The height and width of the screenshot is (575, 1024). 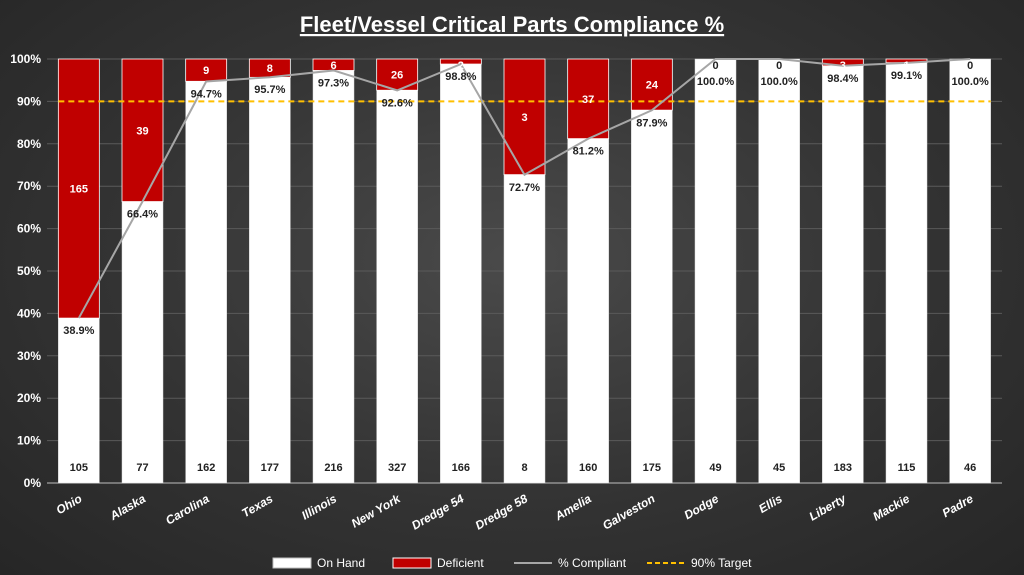 What do you see at coordinates (592, 563) in the screenshot?
I see `legend-compliant-label: % Compliant` at bounding box center [592, 563].